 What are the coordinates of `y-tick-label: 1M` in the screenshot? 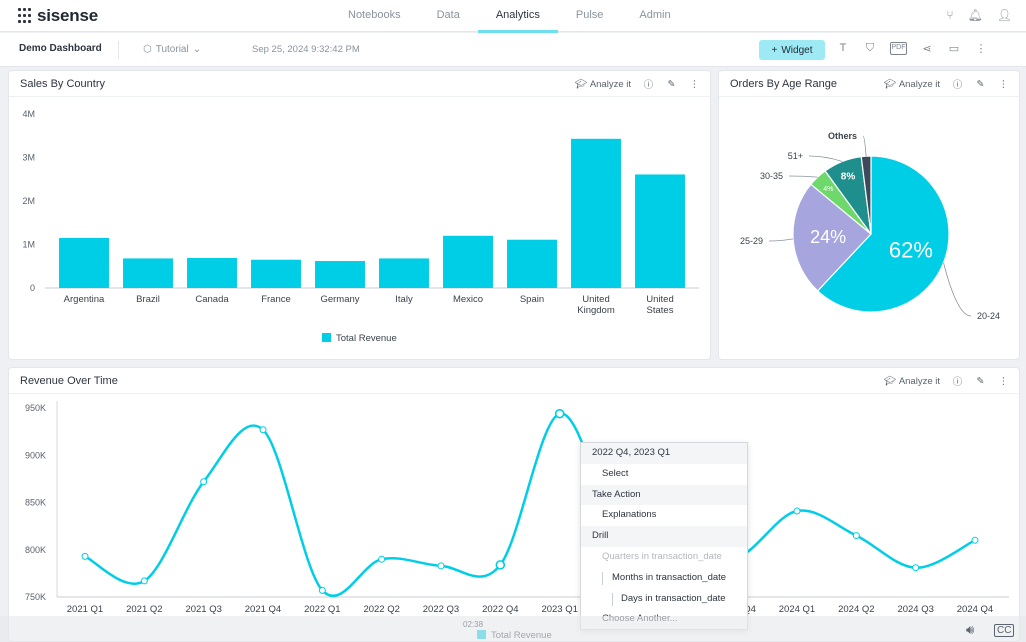 It's located at (28, 245).